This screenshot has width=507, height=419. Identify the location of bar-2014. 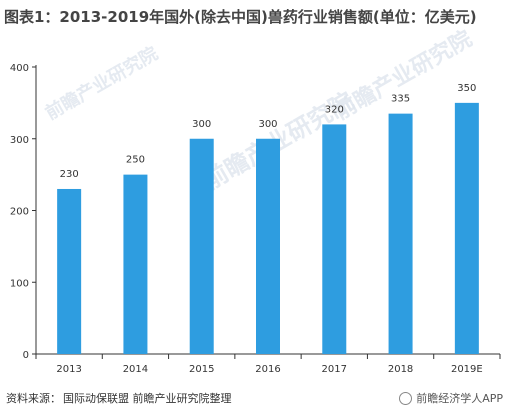
(135, 264).